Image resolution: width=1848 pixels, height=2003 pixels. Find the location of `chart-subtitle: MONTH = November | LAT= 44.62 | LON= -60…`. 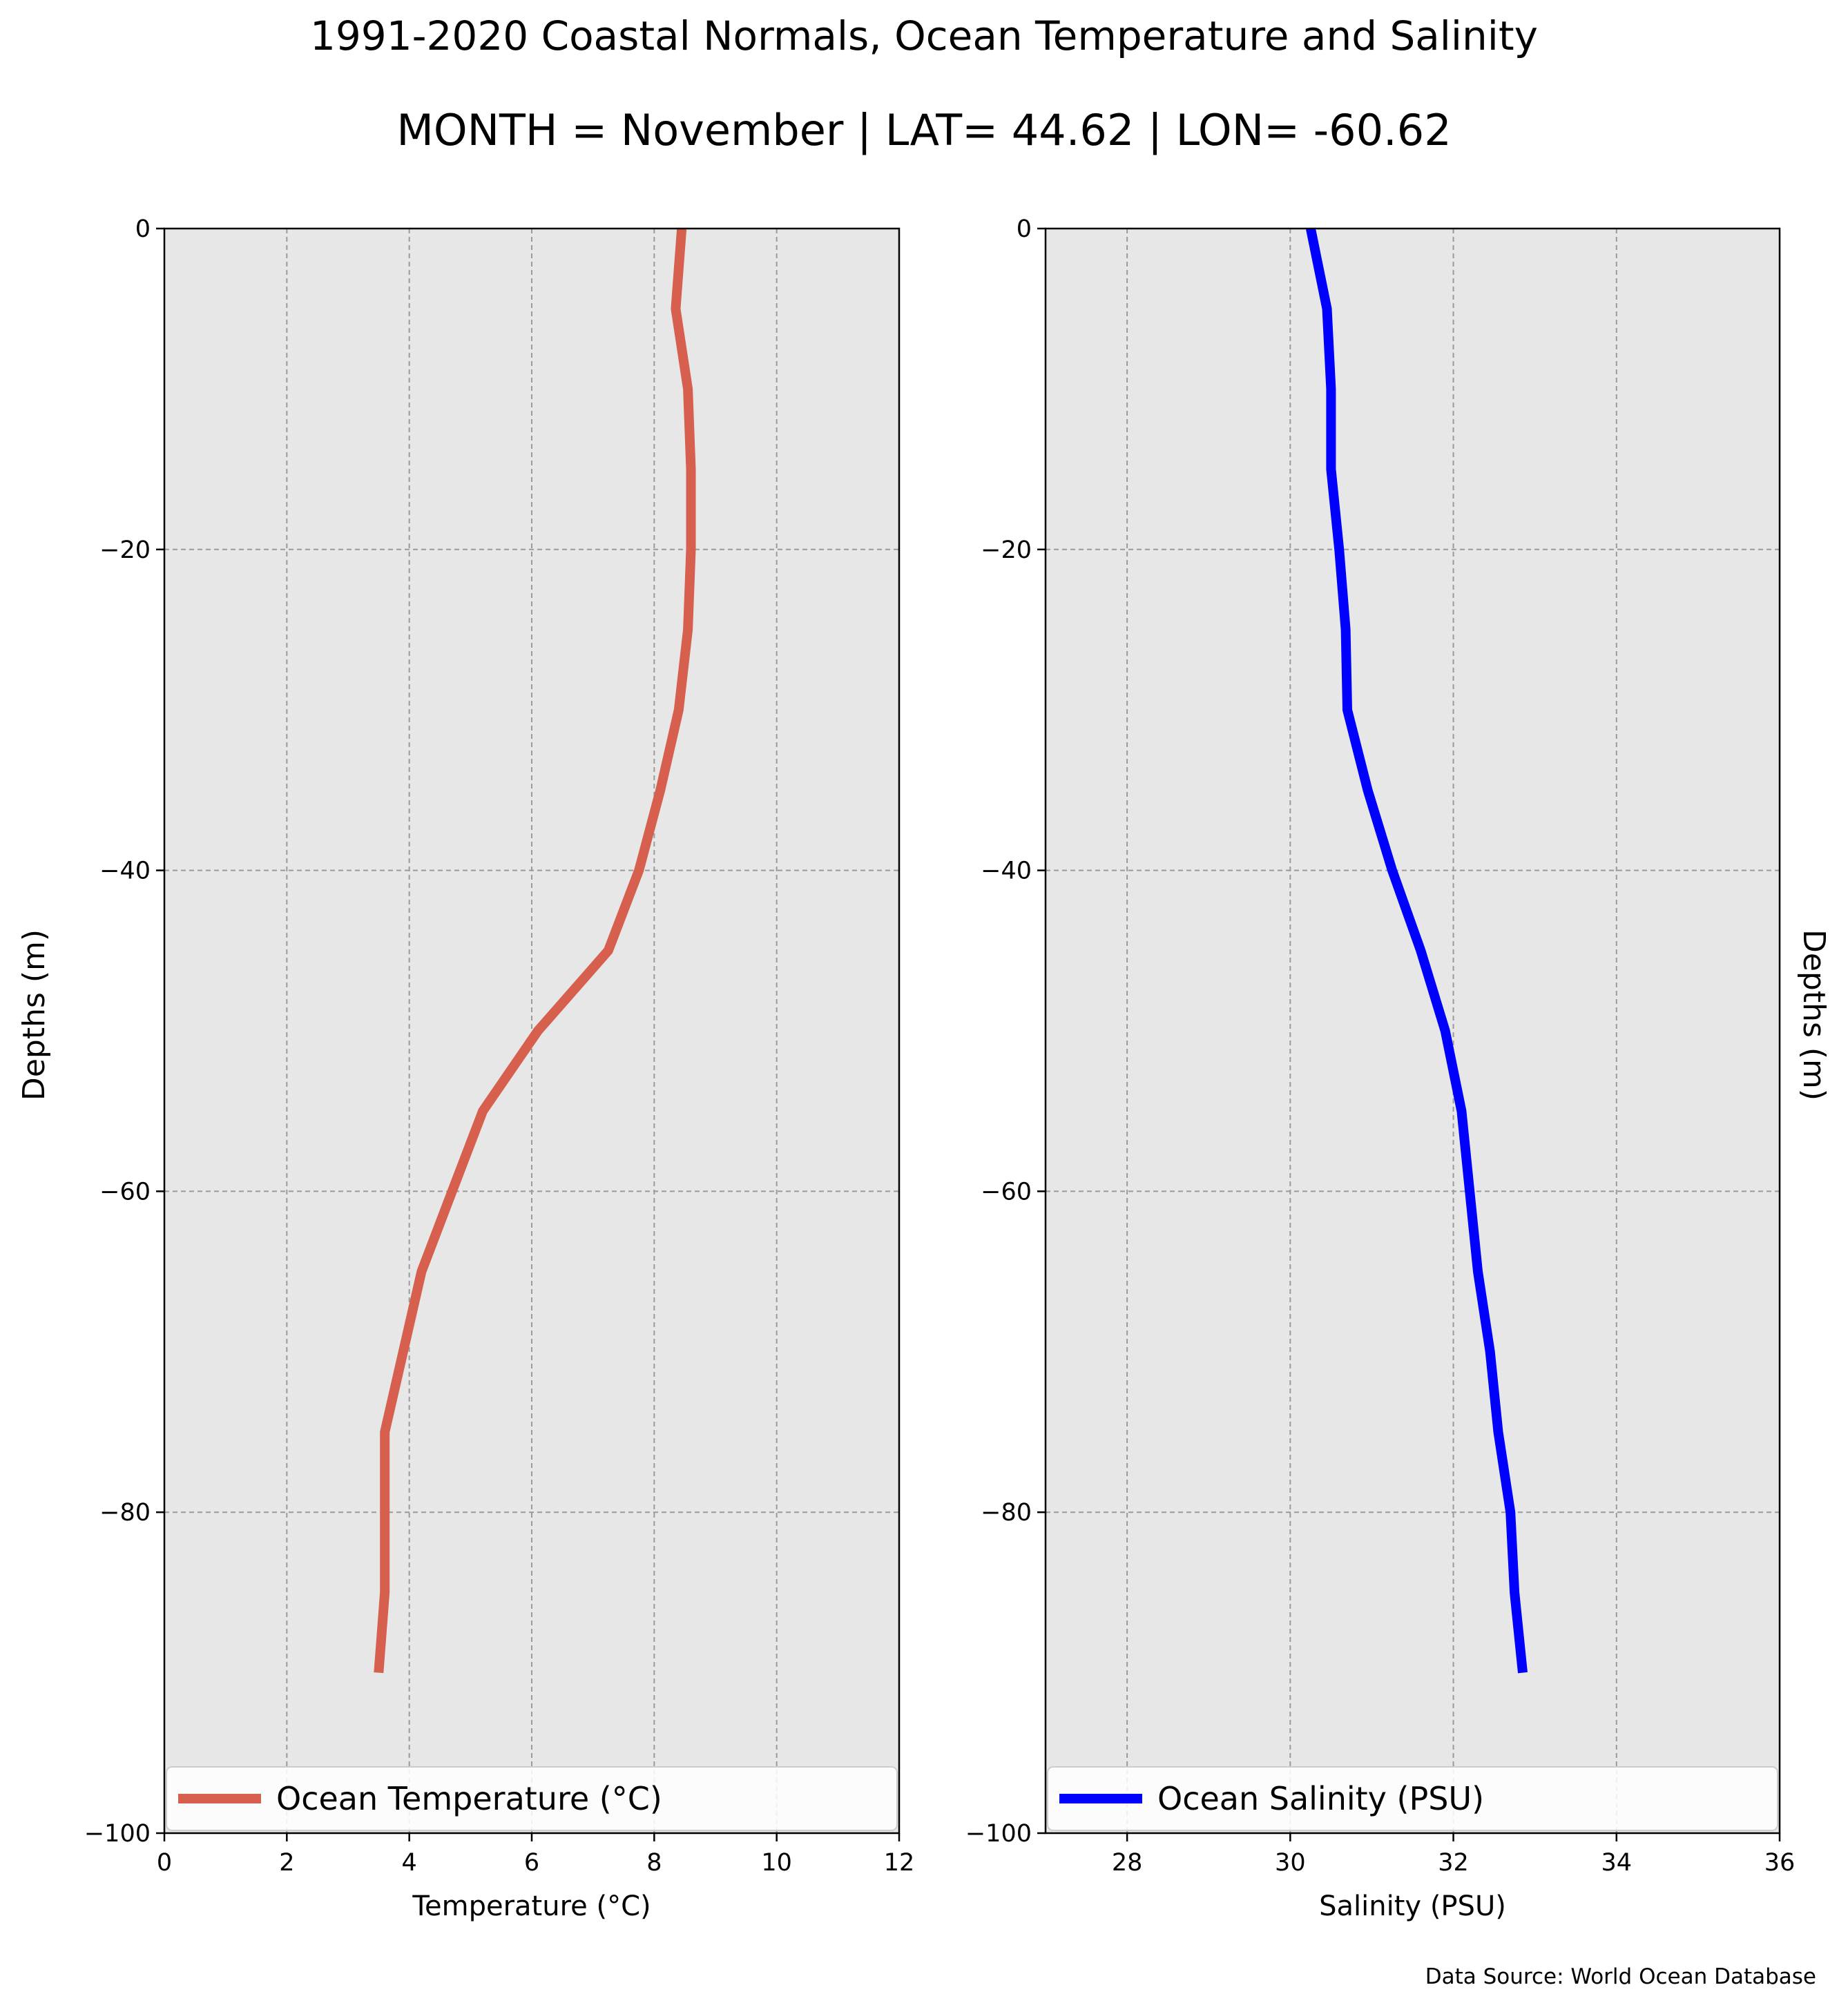

chart-subtitle: MONTH = November | LAT= 44.62 | LON= -60… is located at coordinates (923, 130).